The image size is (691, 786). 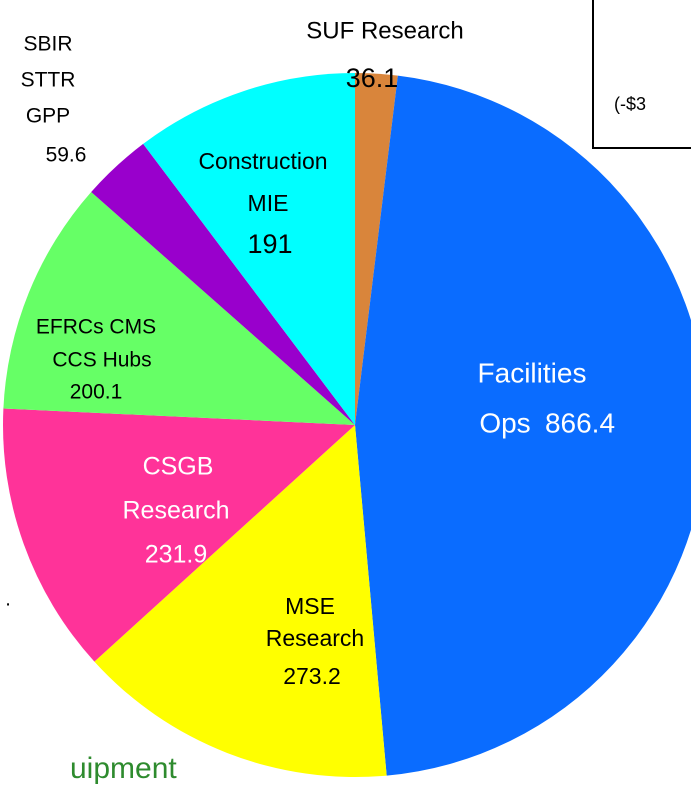 What do you see at coordinates (630, 104) in the screenshot?
I see `note-text: (-$3` at bounding box center [630, 104].